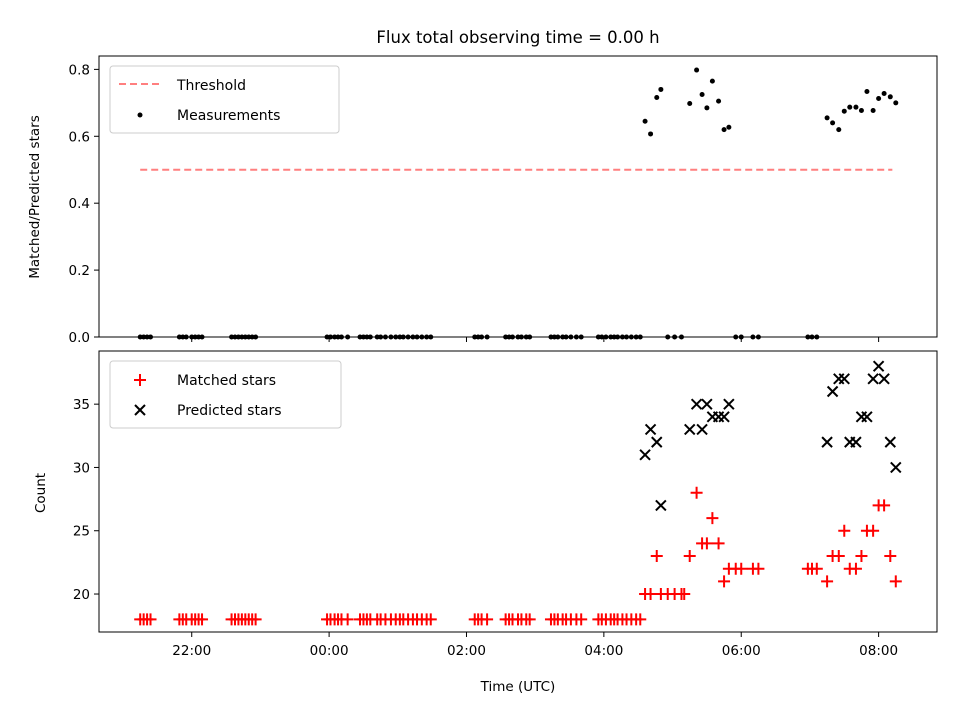 Image resolution: width=960 pixels, height=724 pixels. I want to click on bottom-legend-box, so click(225, 394).